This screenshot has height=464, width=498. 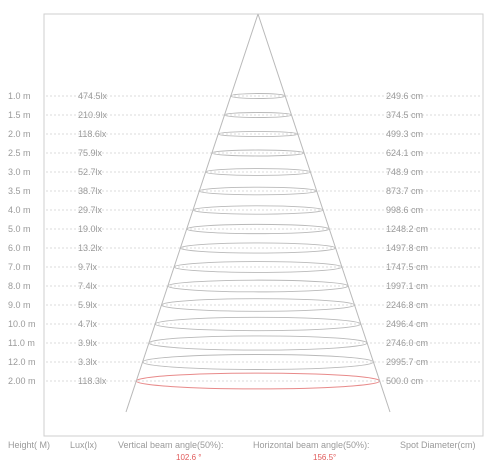 What do you see at coordinates (244, 343) in the screenshot?
I see `beam-row: 11.0 m 3.9lx 2746.0 cm` at bounding box center [244, 343].